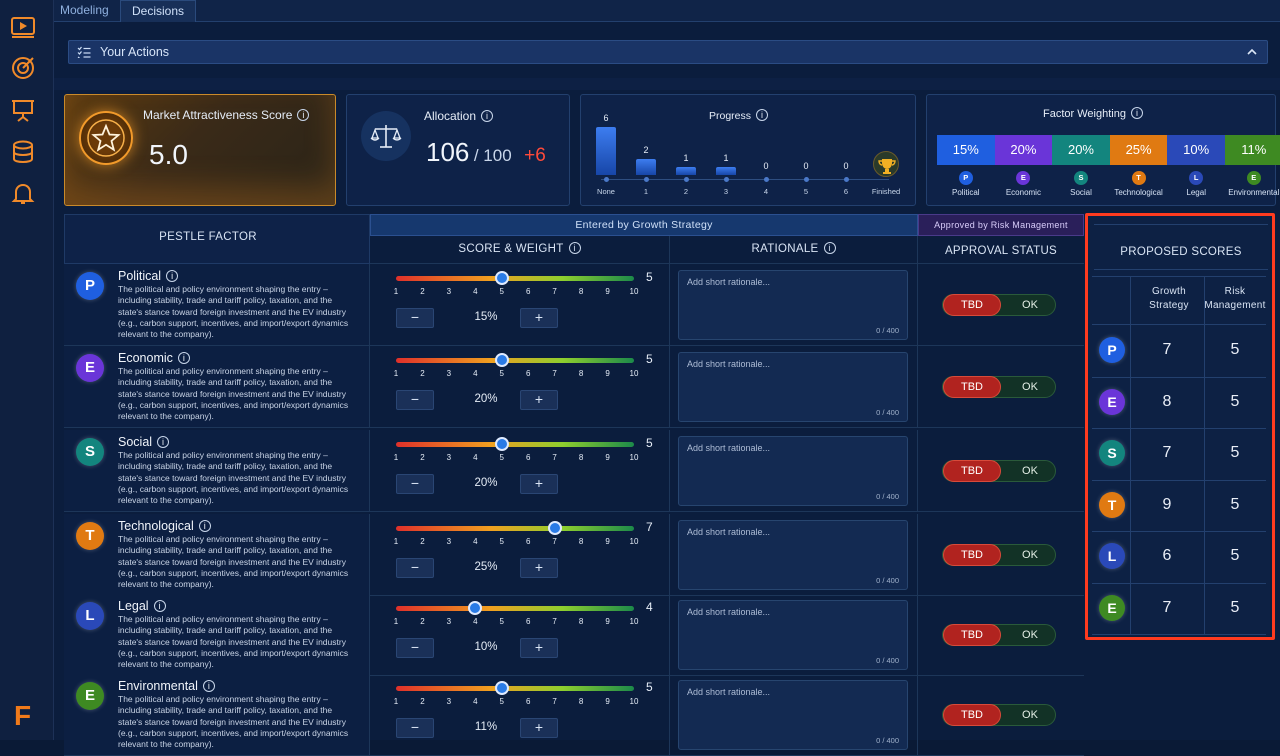 Image resolution: width=1280 pixels, height=756 pixels. Describe the element at coordinates (158, 11) in the screenshot. I see `tab-decisions: Decisions` at that location.